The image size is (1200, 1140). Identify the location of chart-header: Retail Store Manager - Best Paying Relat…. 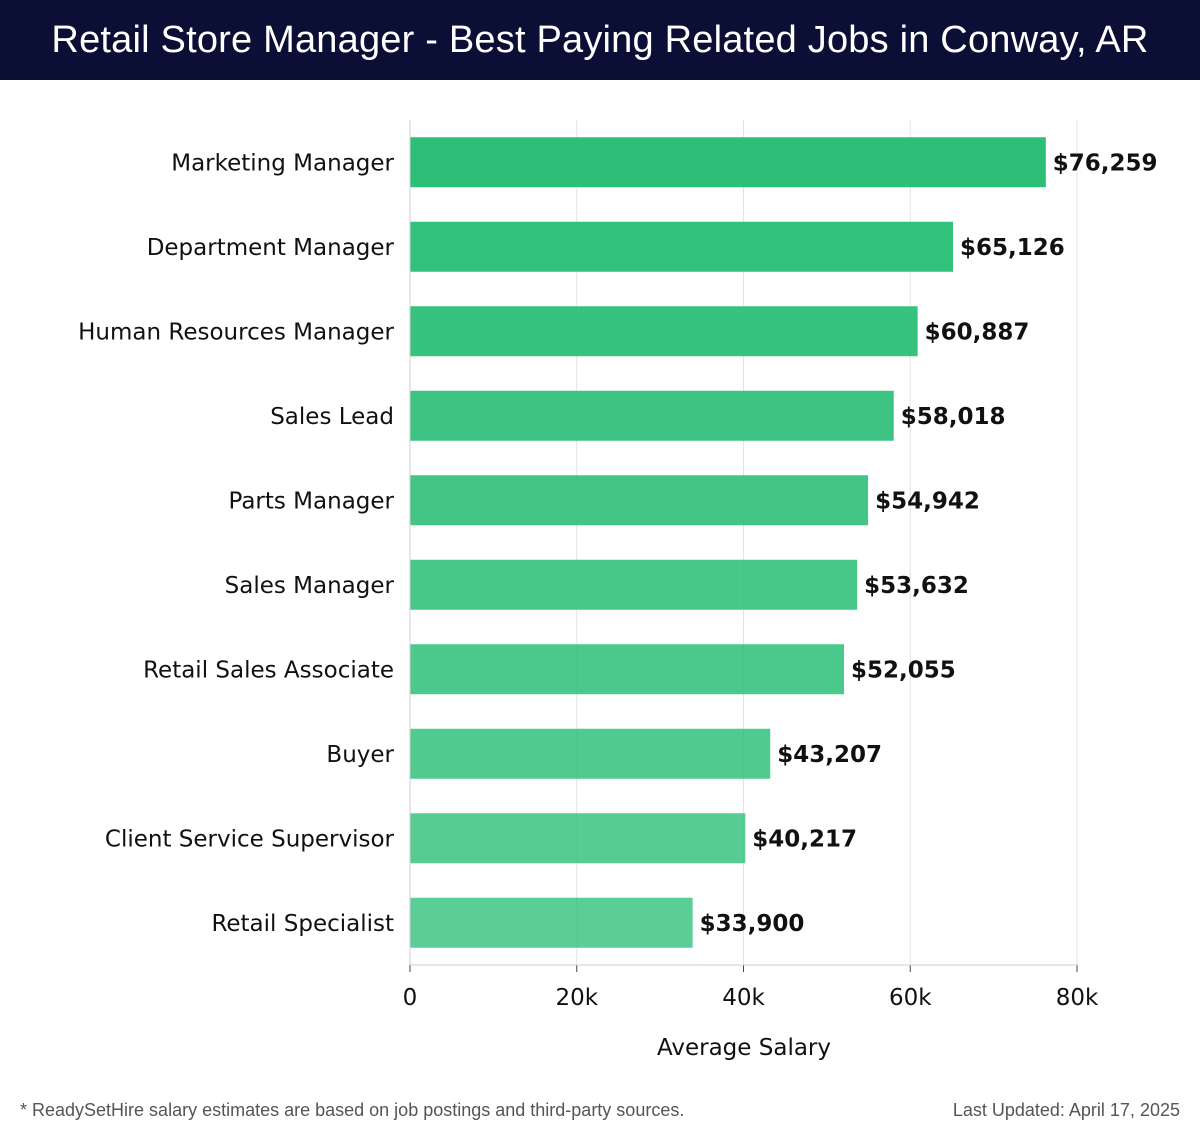
(600, 40).